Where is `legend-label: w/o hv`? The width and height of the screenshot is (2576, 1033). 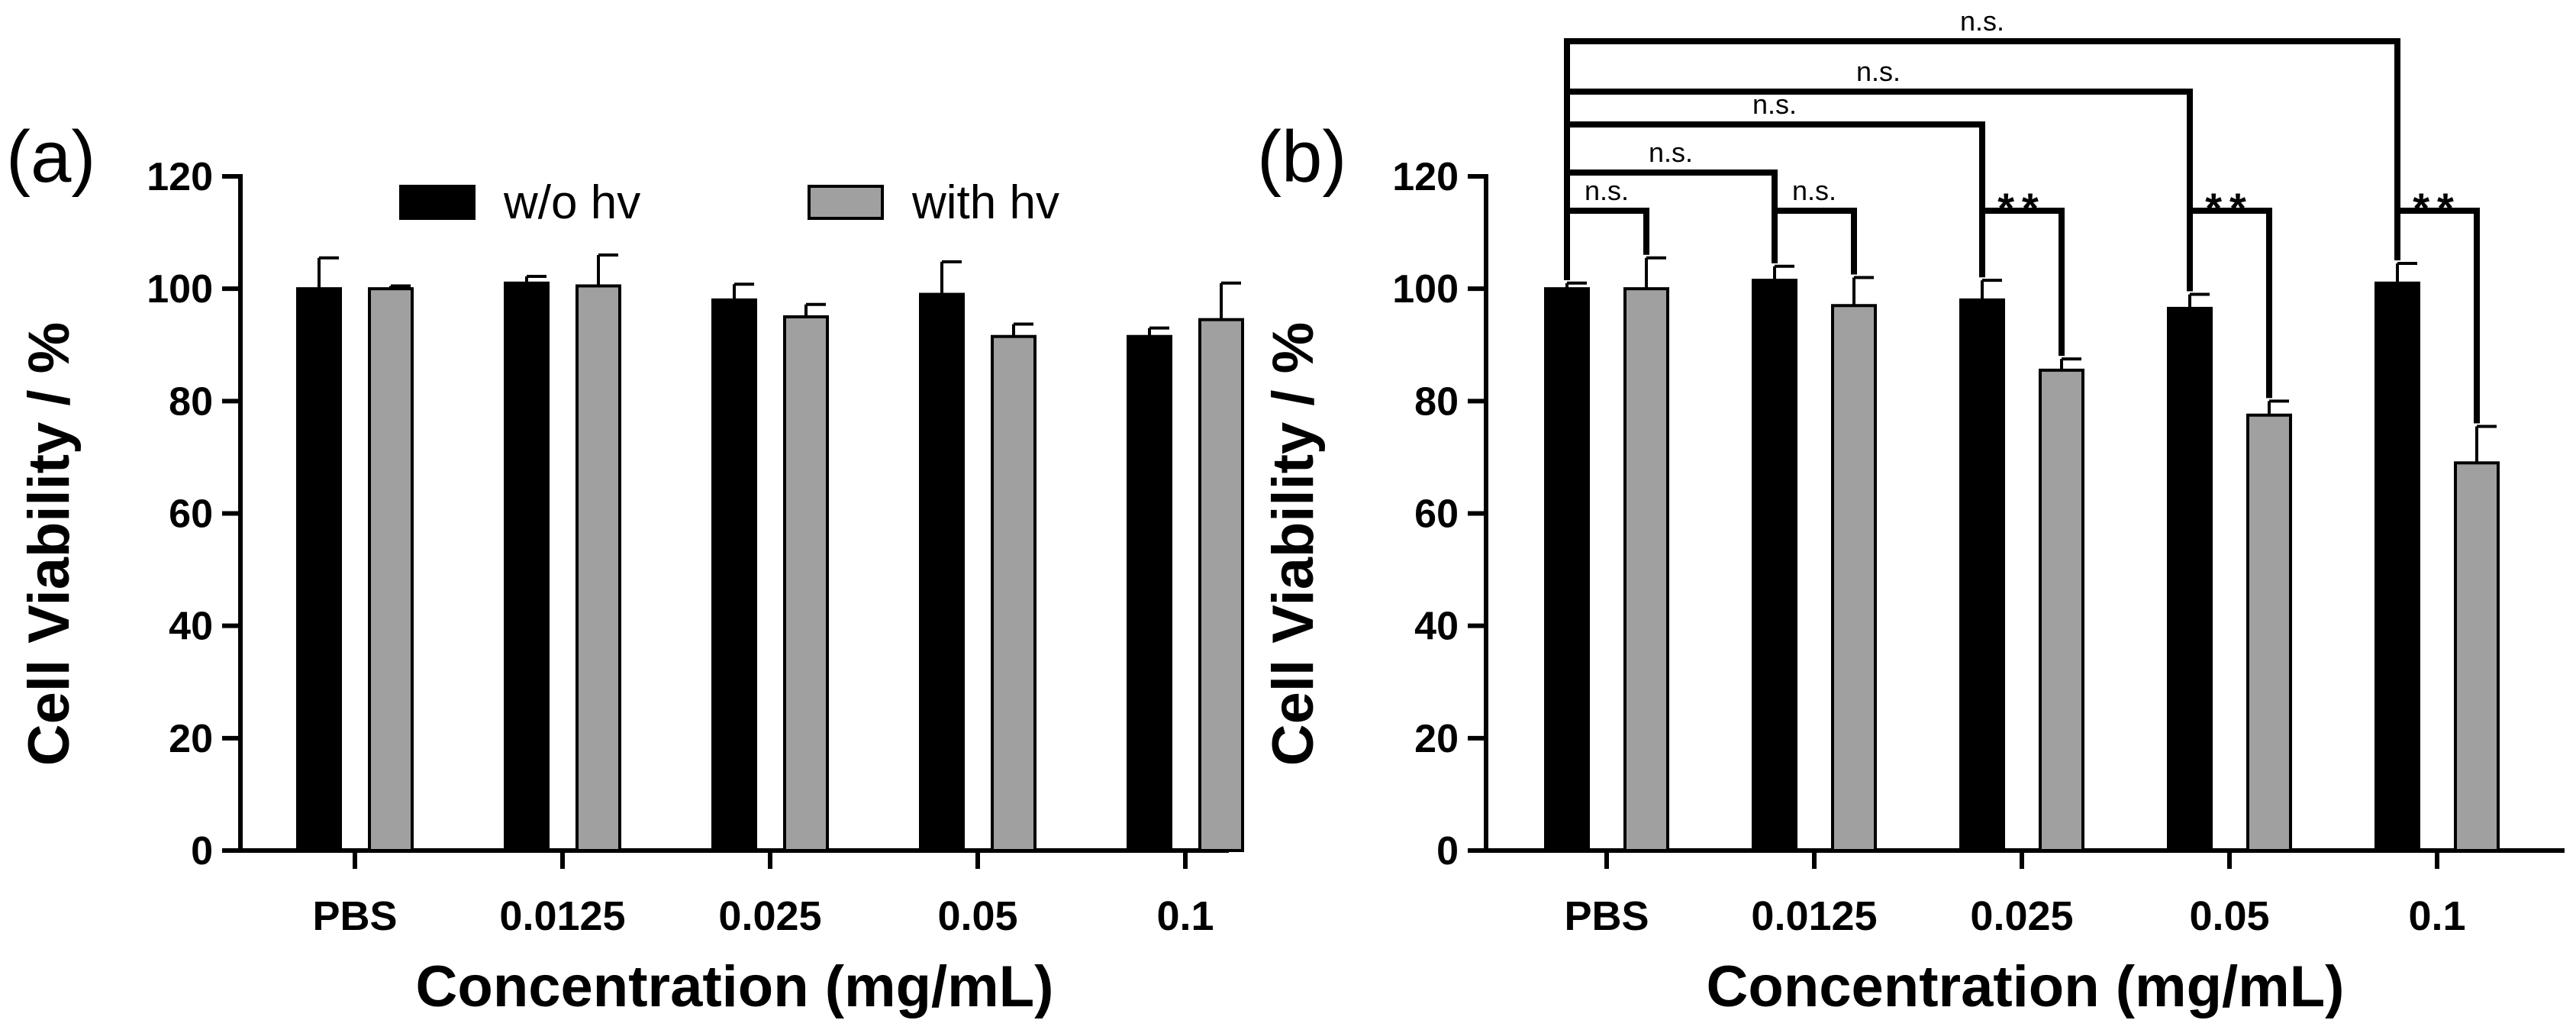 legend-label: w/o hv is located at coordinates (571, 202).